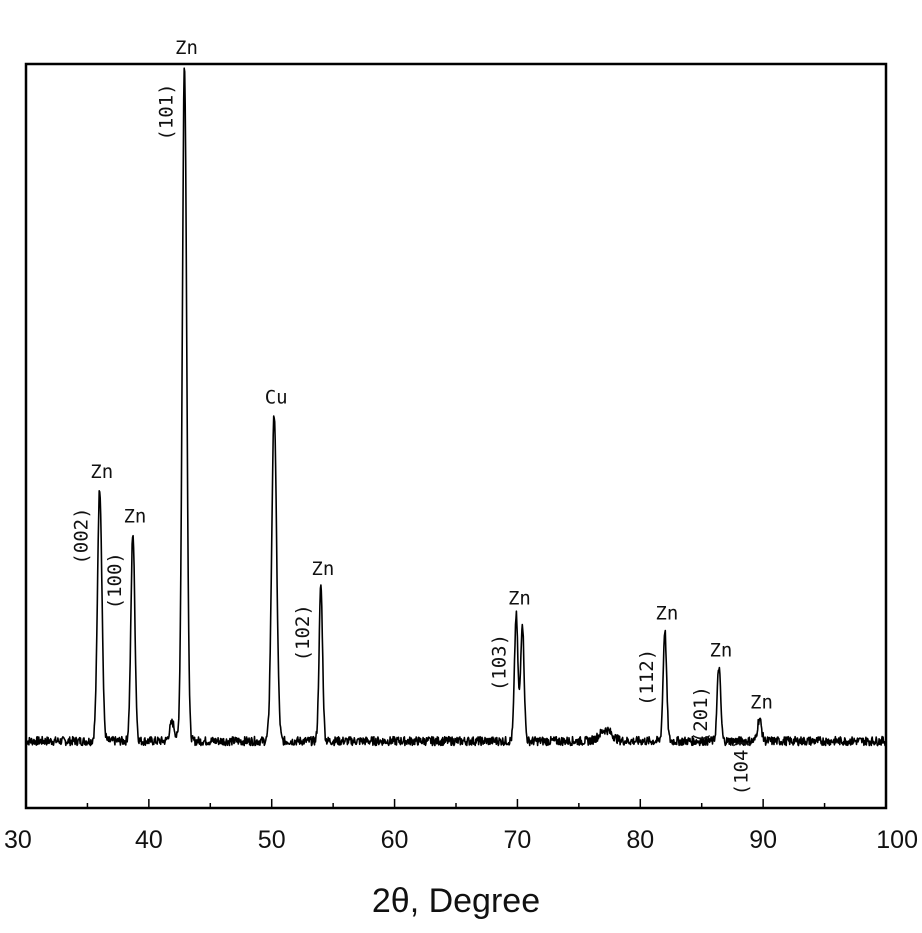 This screenshot has width=922, height=933. I want to click on peak-hkl-label: (102), so click(303, 632).